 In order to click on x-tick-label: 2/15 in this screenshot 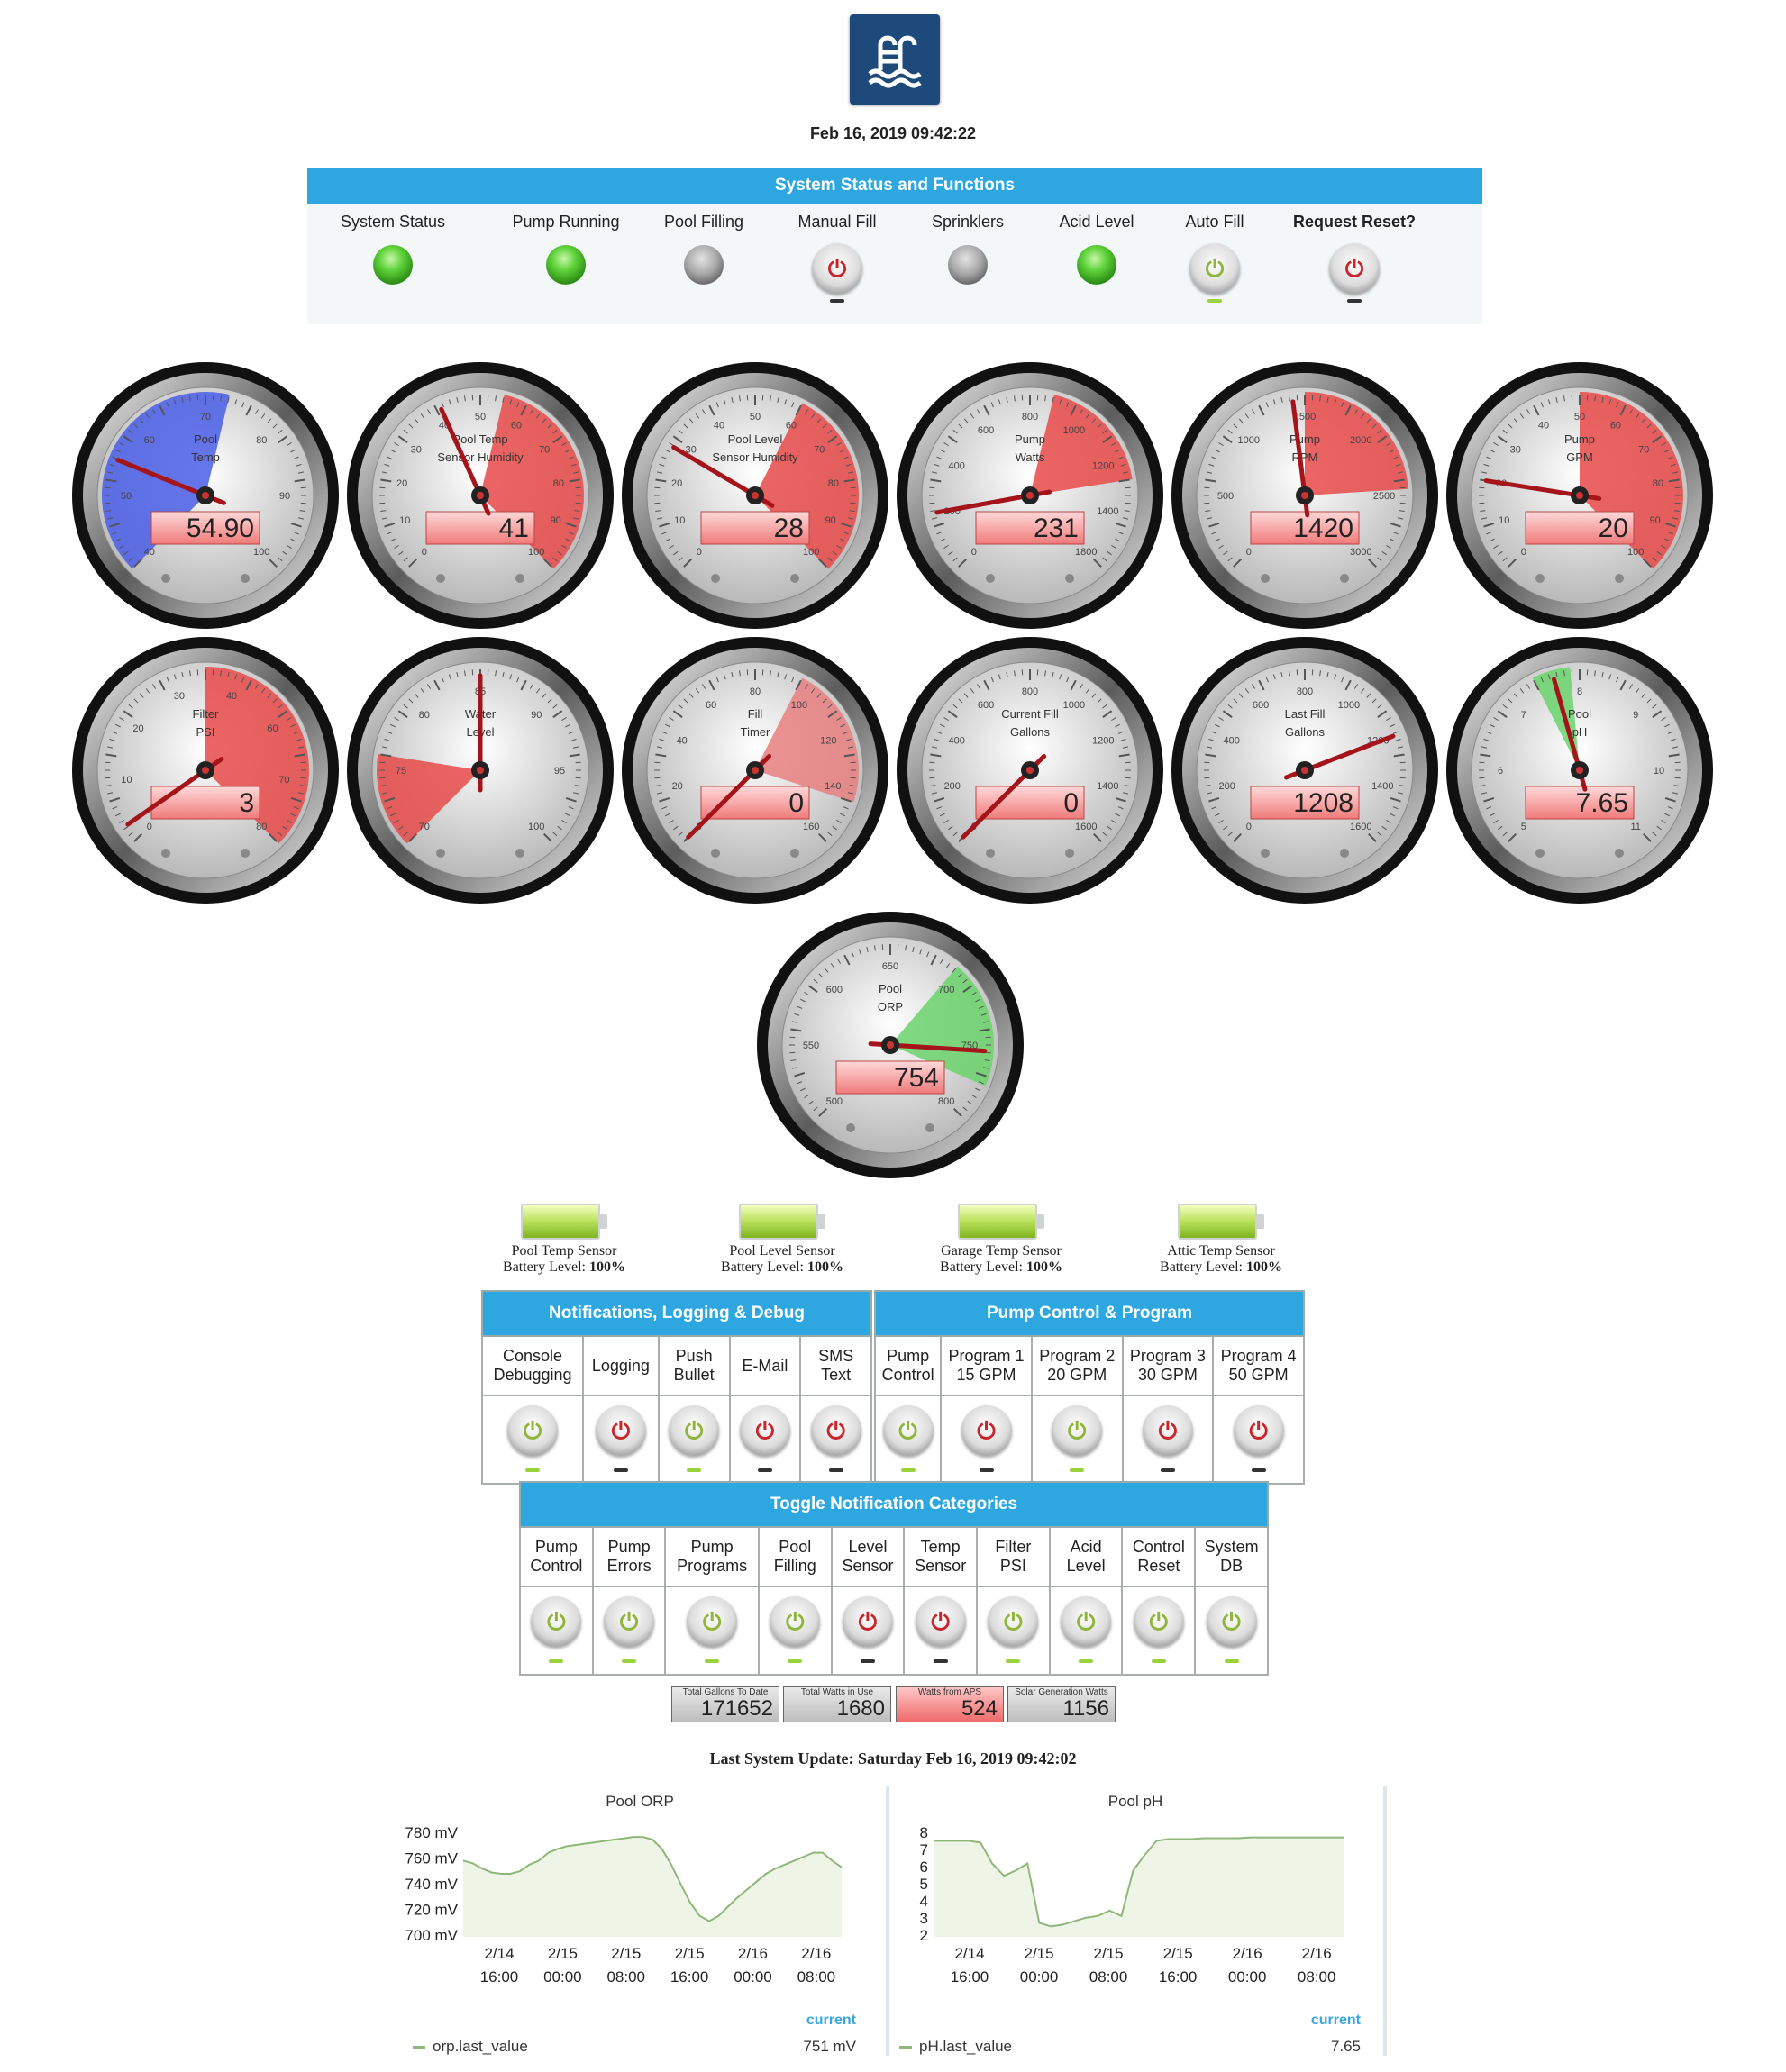, I will do `click(1109, 1953)`.